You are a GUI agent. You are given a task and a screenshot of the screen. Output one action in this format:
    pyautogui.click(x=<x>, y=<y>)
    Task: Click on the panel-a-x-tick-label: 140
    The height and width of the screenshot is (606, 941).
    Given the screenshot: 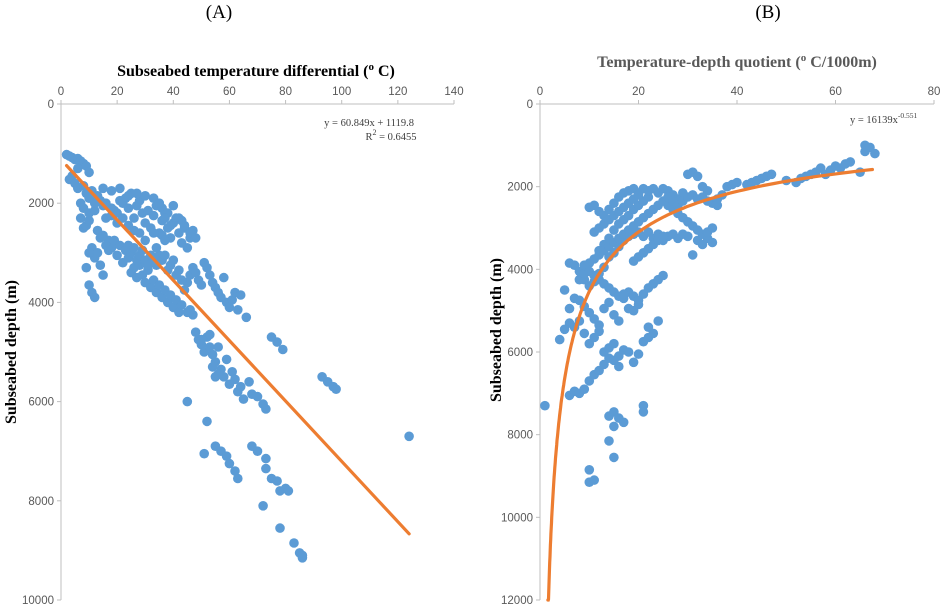 What is the action you would take?
    pyautogui.click(x=453, y=92)
    